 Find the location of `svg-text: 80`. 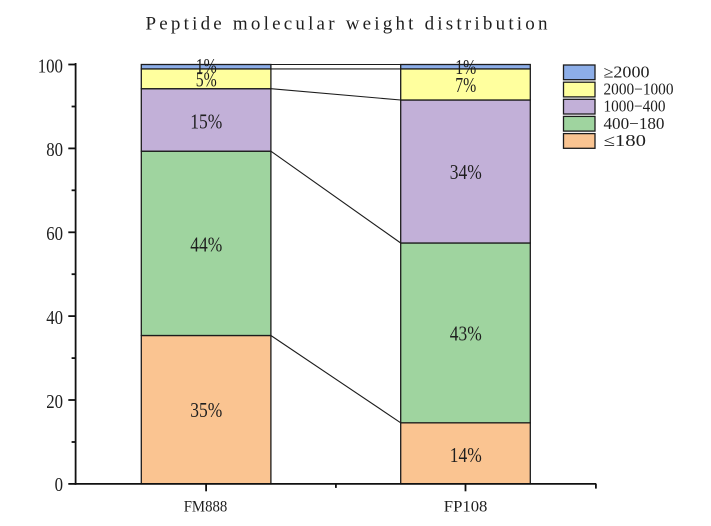

svg-text: 80 is located at coordinates (54, 150).